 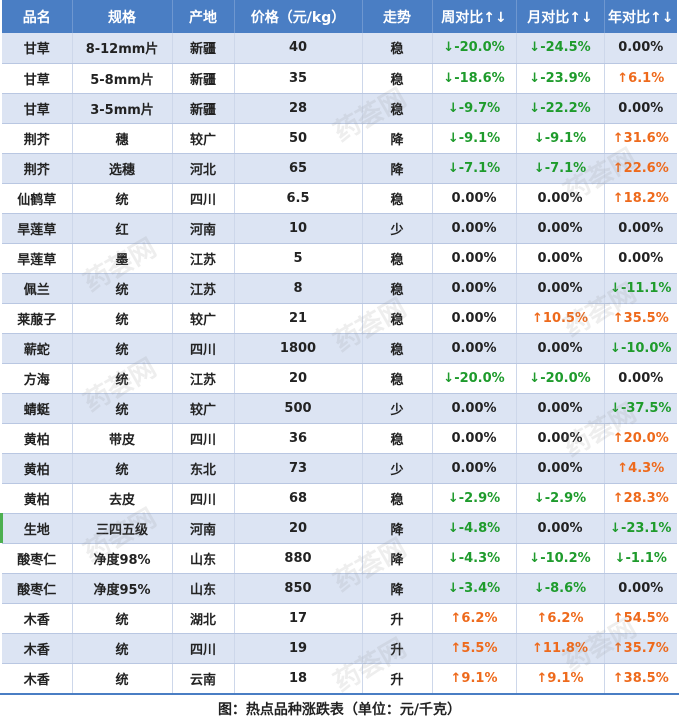 What do you see at coordinates (339, 78) in the screenshot?
I see `table-row: 甘草 5-8mm片 新疆 35 稳 ↓-18.6% ↓-23.9% ↑6.1%` at bounding box center [339, 78].